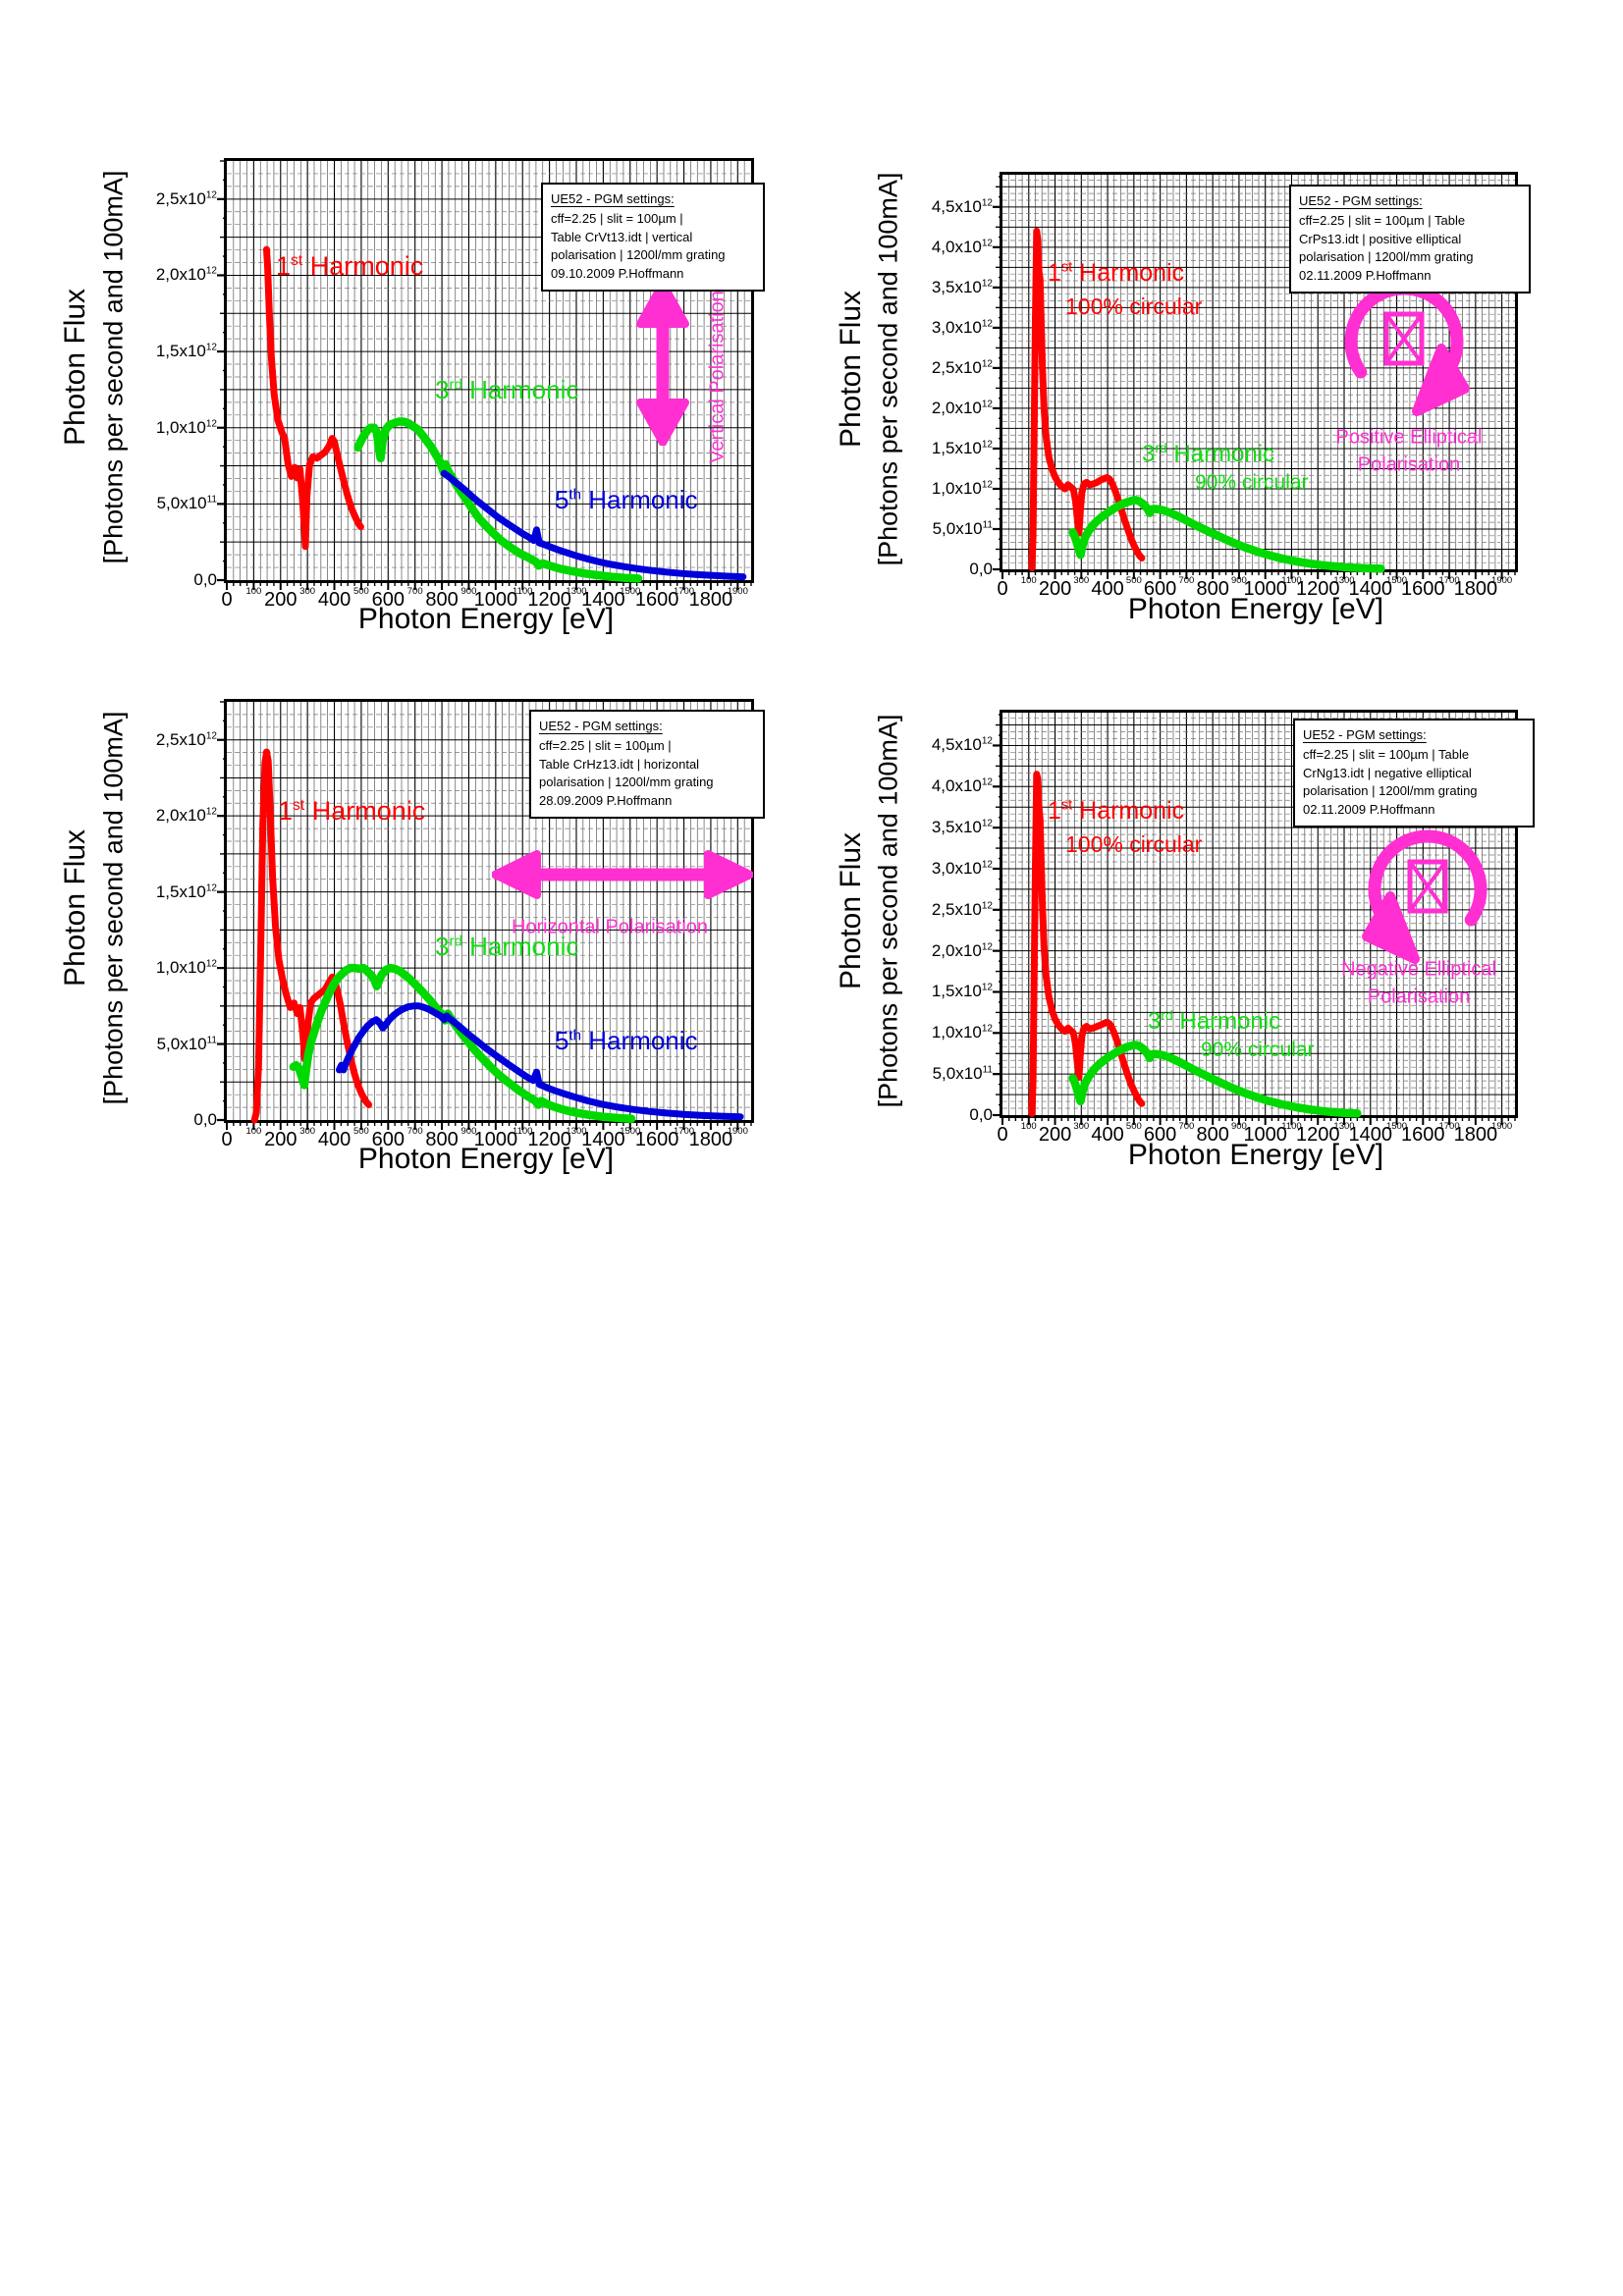  Describe the element at coordinates (622, 874) in the screenshot. I see `horizontal-polarisation-arrow-icon` at that location.